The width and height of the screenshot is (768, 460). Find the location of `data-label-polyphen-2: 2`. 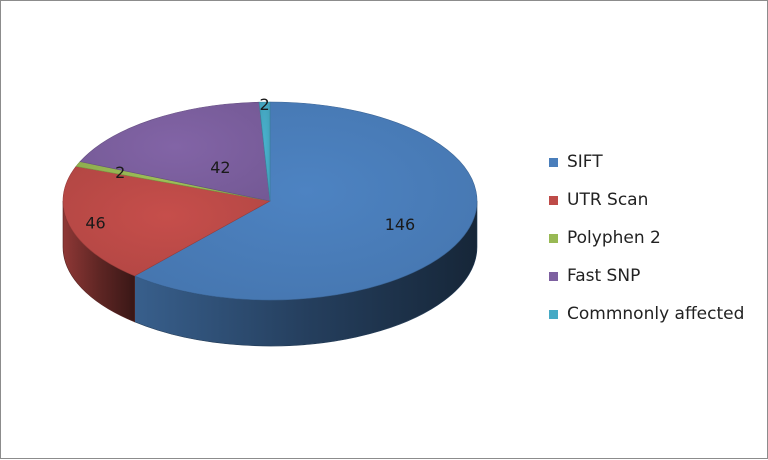

data-label-polyphen-2: 2 is located at coordinates (120, 172).